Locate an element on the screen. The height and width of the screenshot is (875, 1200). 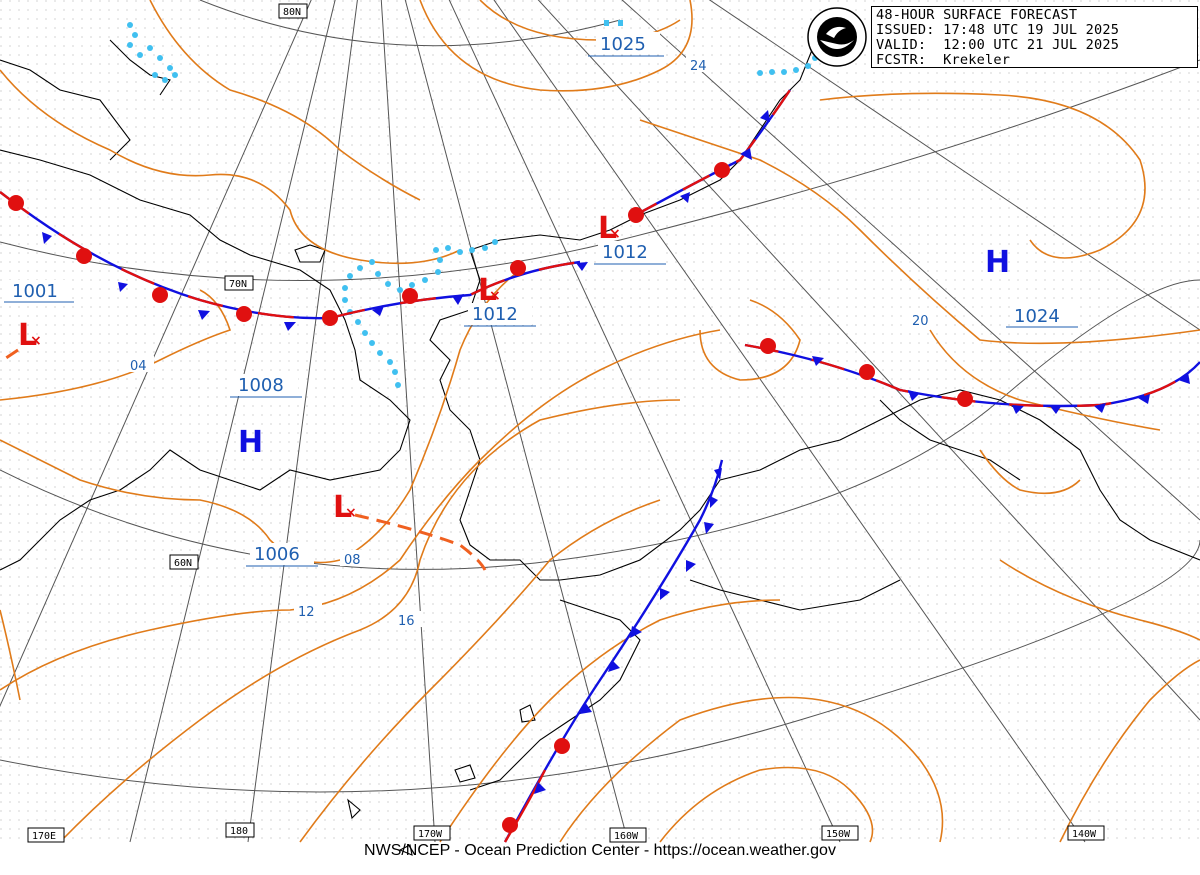
isobar-label-08: 08 is located at coordinates (352, 560).